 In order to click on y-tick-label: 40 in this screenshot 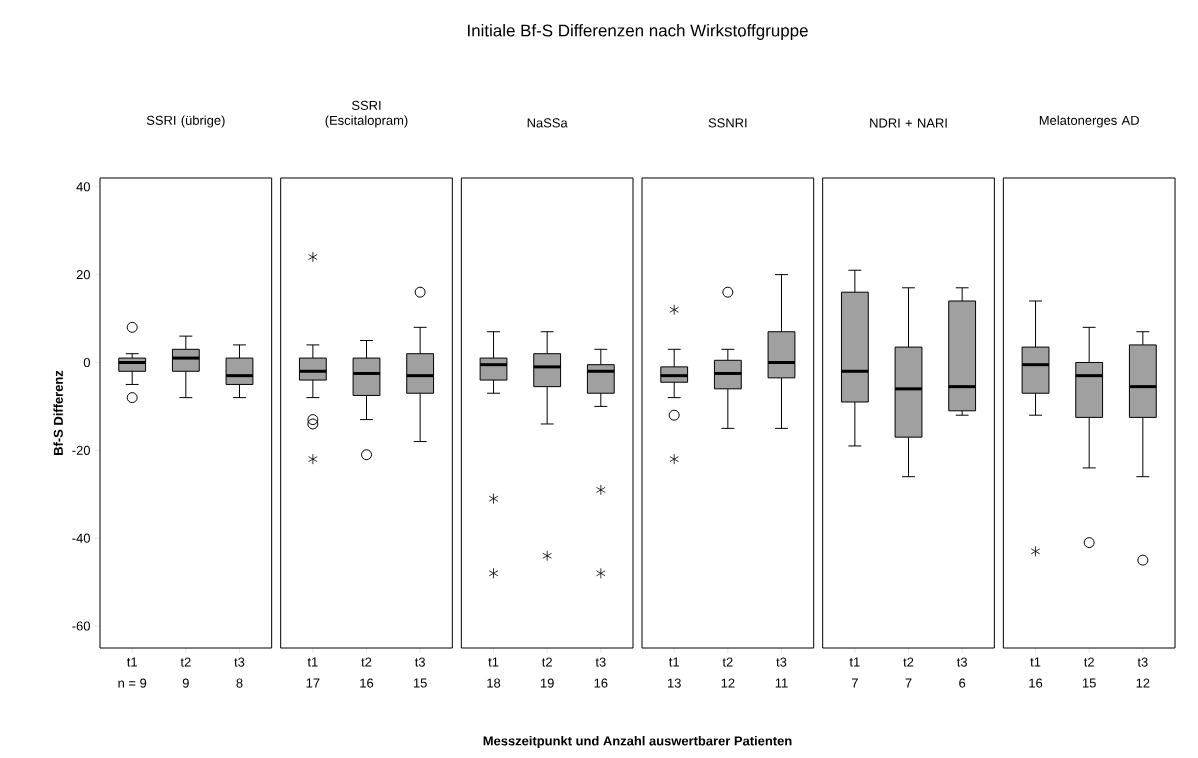, I will do `click(83, 187)`.